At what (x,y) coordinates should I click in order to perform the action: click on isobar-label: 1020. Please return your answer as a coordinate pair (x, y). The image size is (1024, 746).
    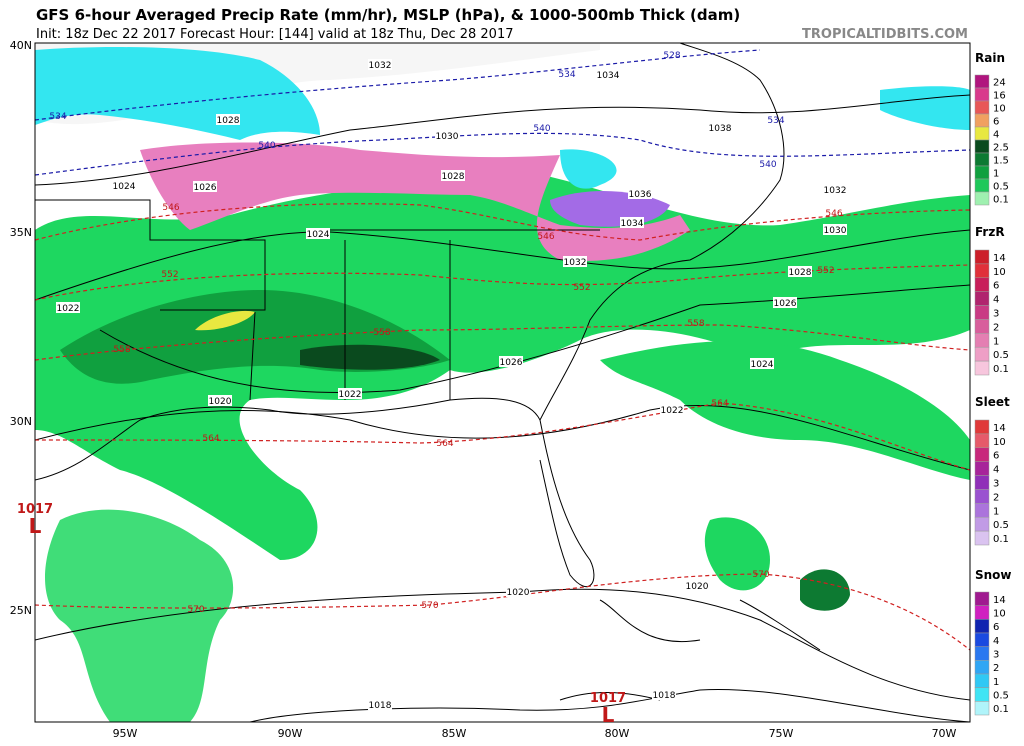
    Looking at the image, I should click on (220, 402).